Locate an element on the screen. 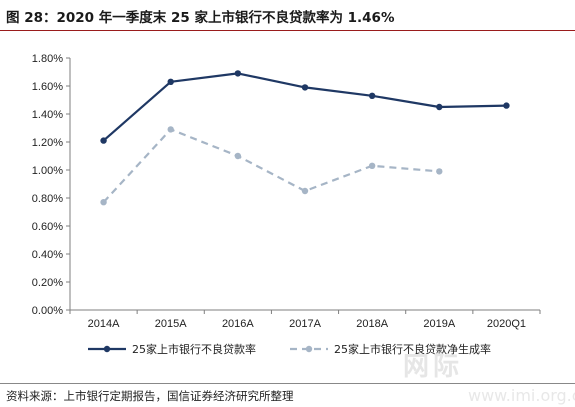  y-tick-label: 0.40% is located at coordinates (47, 255).